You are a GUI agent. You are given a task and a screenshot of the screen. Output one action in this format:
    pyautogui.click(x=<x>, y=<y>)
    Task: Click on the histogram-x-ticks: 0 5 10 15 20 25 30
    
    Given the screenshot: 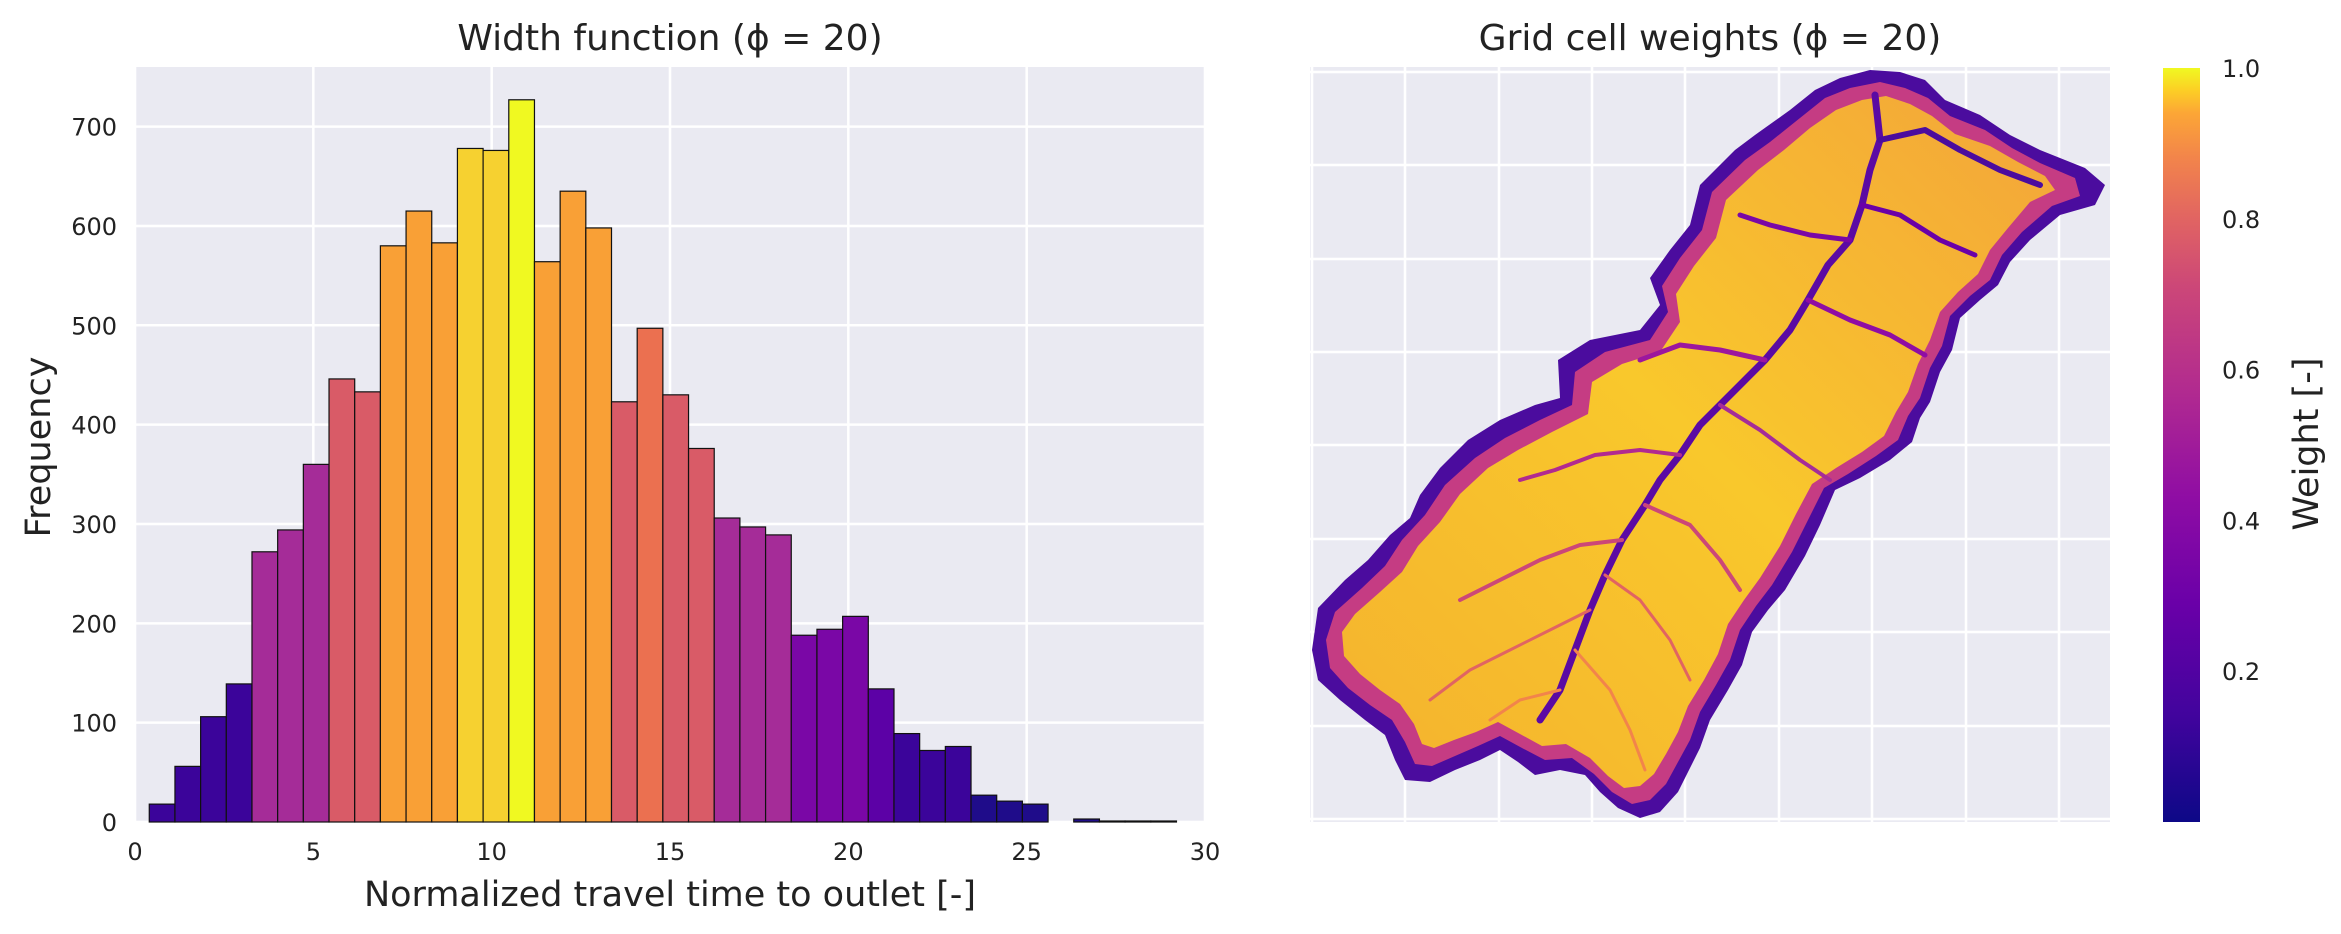 What is the action you would take?
    pyautogui.click(x=673, y=852)
    